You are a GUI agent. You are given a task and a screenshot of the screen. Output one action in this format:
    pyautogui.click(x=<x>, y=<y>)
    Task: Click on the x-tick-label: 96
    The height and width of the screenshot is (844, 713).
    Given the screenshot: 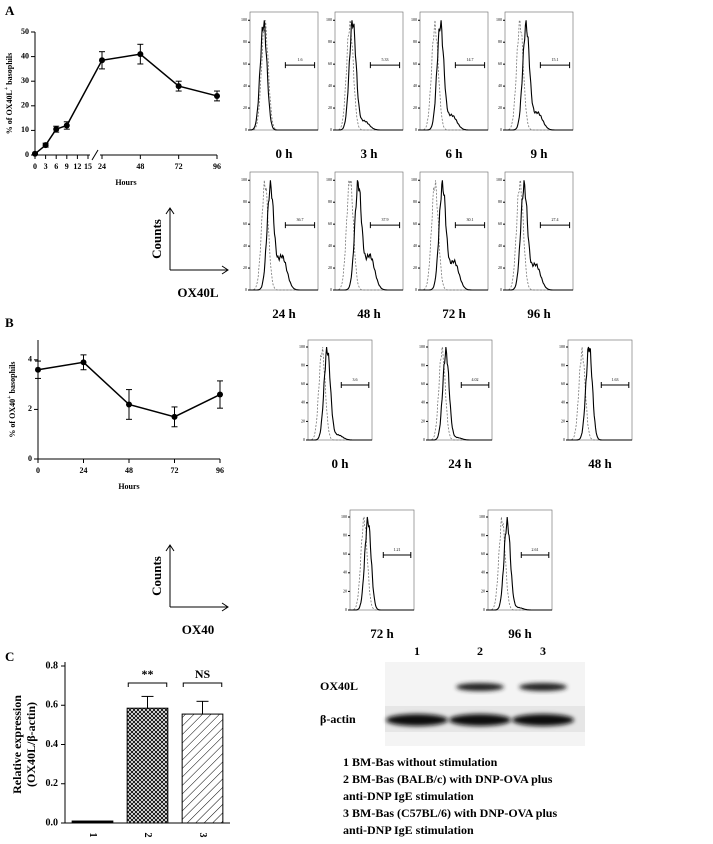 What is the action you would take?
    pyautogui.click(x=217, y=166)
    